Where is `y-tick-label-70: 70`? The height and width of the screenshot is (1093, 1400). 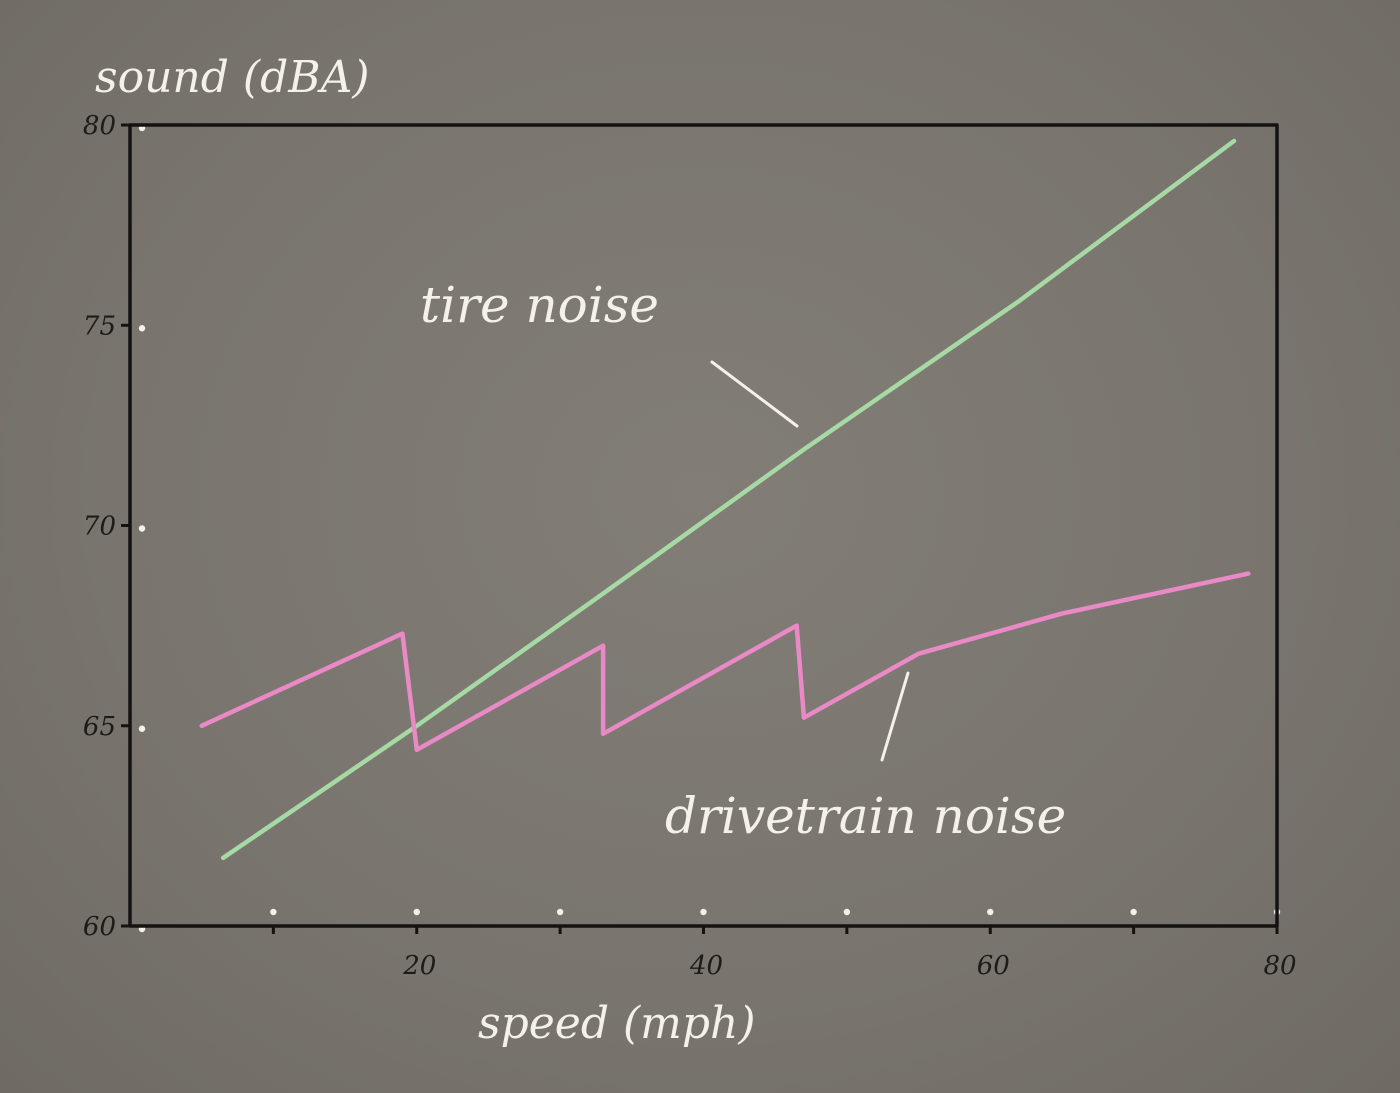 y-tick-label-70: 70 is located at coordinates (99, 527).